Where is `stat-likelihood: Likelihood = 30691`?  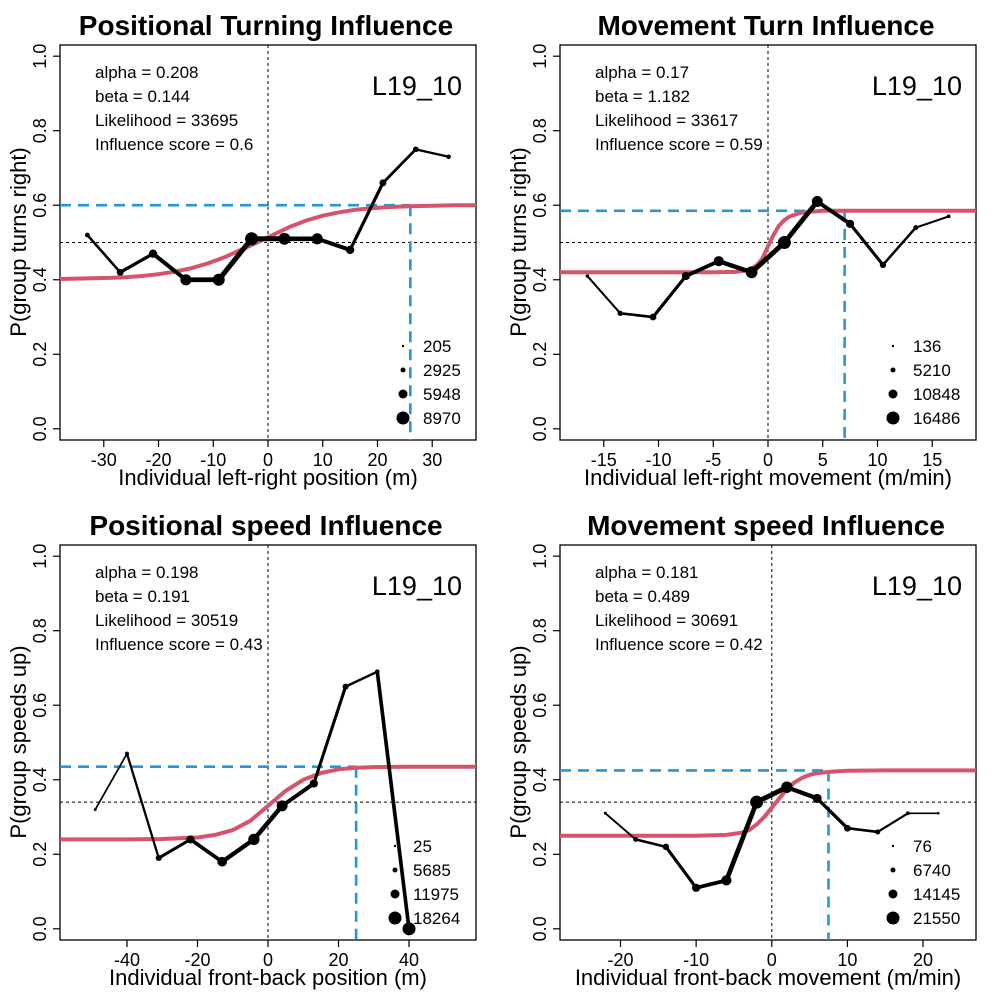
stat-likelihood: Likelihood = 30691 is located at coordinates (666, 620).